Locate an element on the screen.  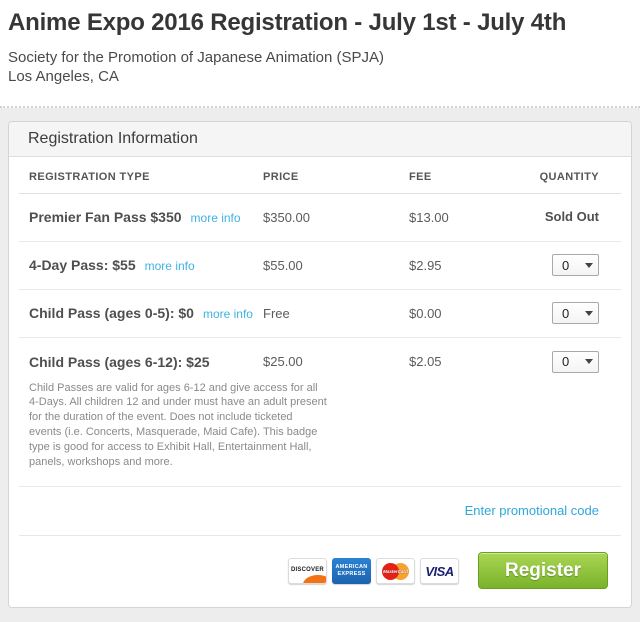
panel-title: Registration Information is located at coordinates (320, 139).